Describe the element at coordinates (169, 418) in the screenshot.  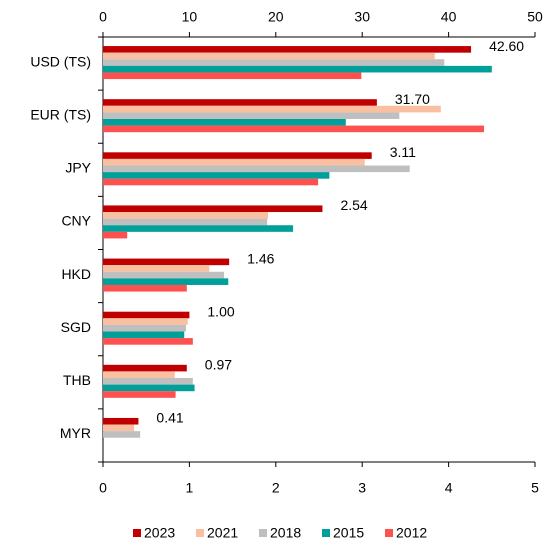
I see `data-label: 0.41` at that location.